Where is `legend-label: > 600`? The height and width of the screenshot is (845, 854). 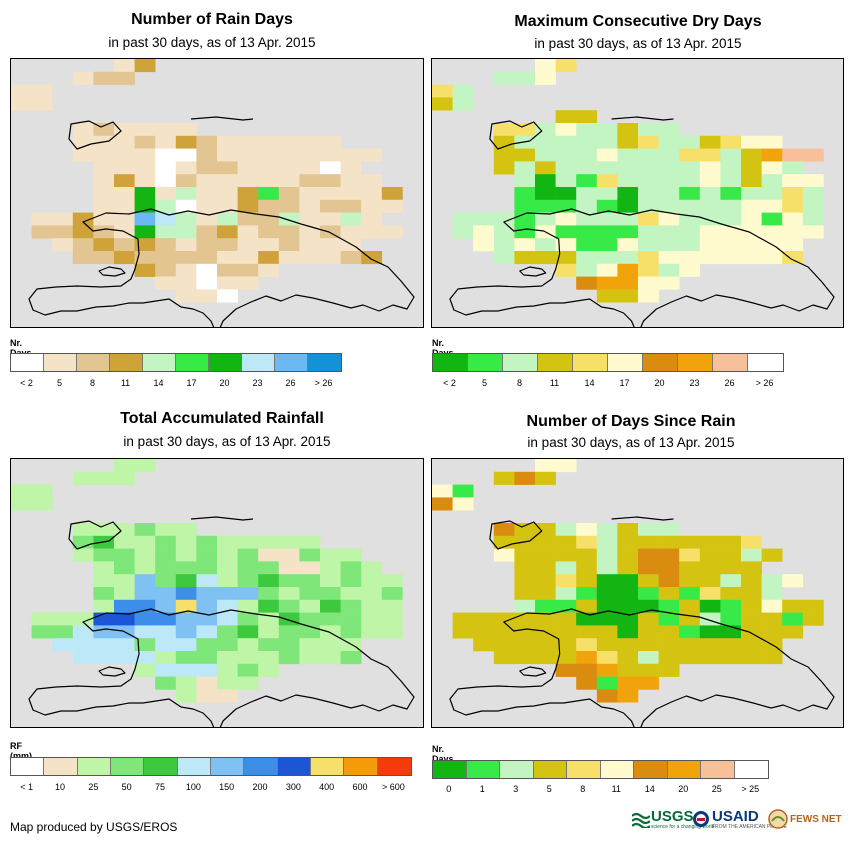 legend-label: > 600 is located at coordinates (393, 787).